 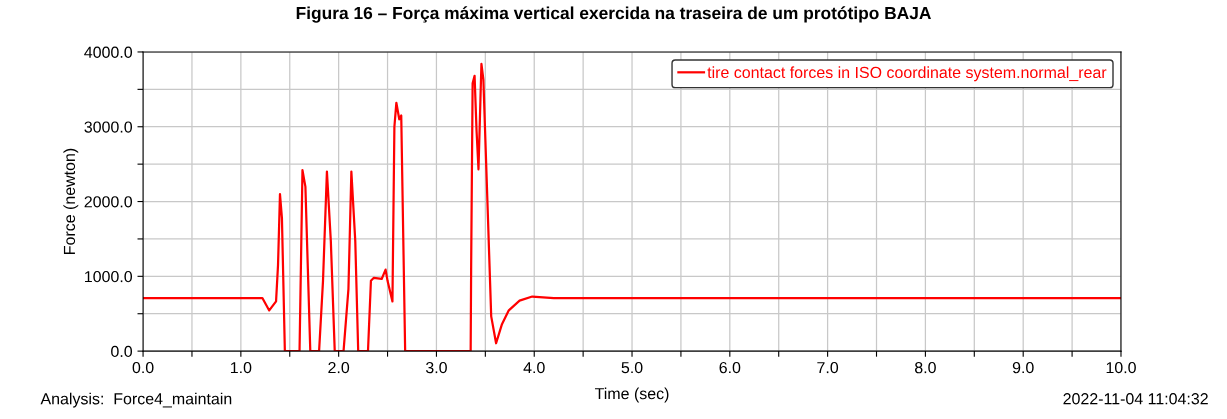 What do you see at coordinates (108, 202) in the screenshot?
I see `y-tick-label: 2000.0` at bounding box center [108, 202].